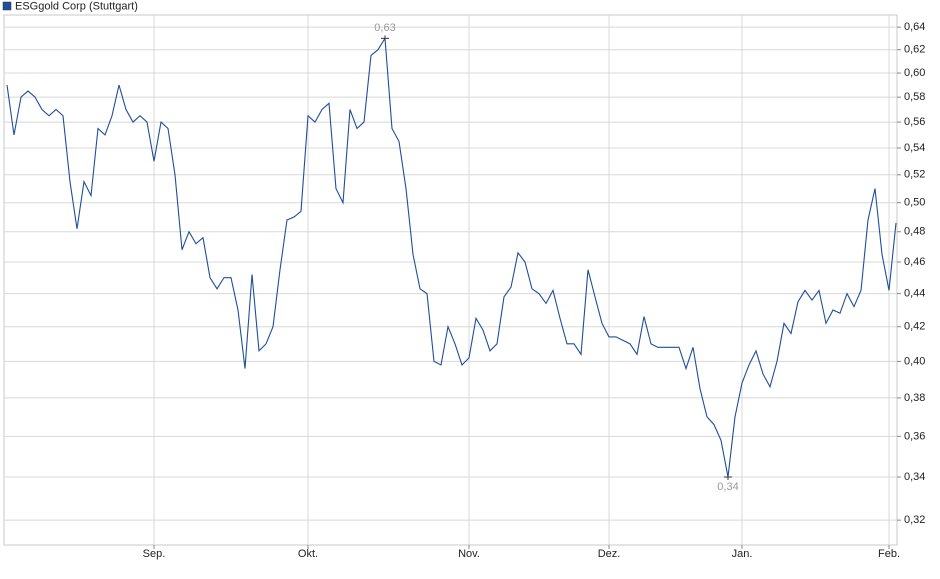  What do you see at coordinates (7, 6) in the screenshot?
I see `legend-swatch` at bounding box center [7, 6].